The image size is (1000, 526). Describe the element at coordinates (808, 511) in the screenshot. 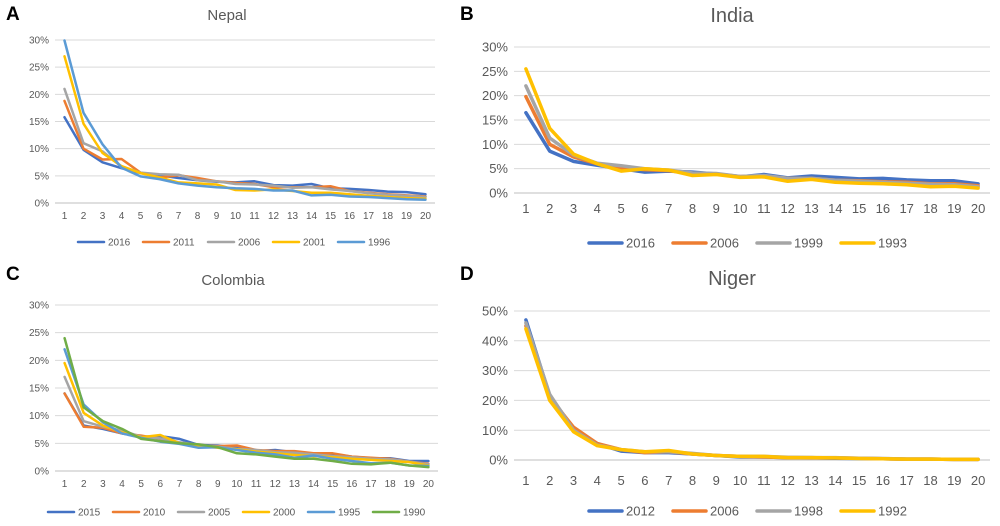

I see `legend-label: 1998` at that location.